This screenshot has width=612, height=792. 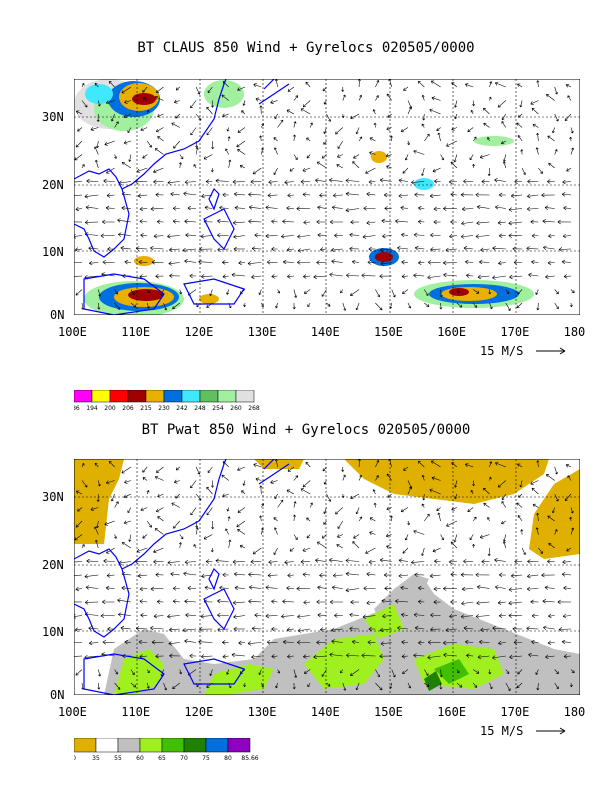 I want to click on colorbar-label: 200, so click(x=110, y=408).